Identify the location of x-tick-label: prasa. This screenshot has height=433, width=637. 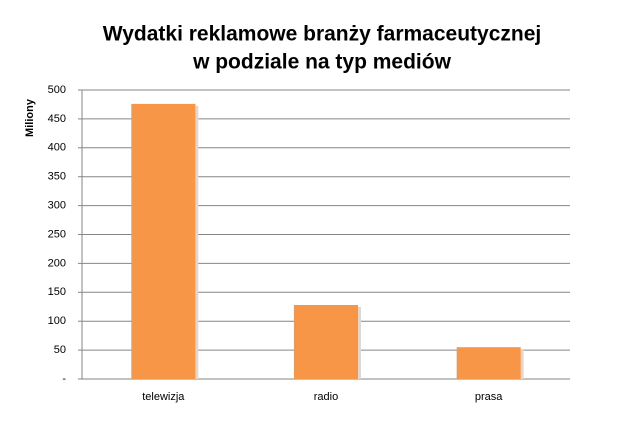
(489, 397).